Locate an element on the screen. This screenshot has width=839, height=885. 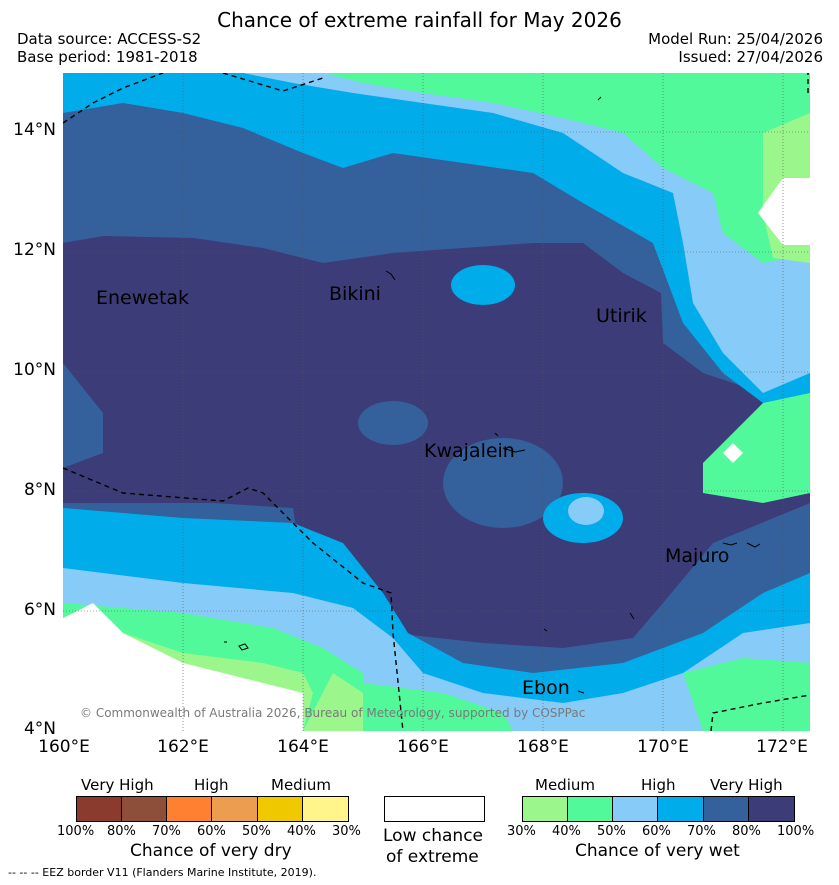
issued-date: Issued: 27/04/2026 is located at coordinates (750, 57).